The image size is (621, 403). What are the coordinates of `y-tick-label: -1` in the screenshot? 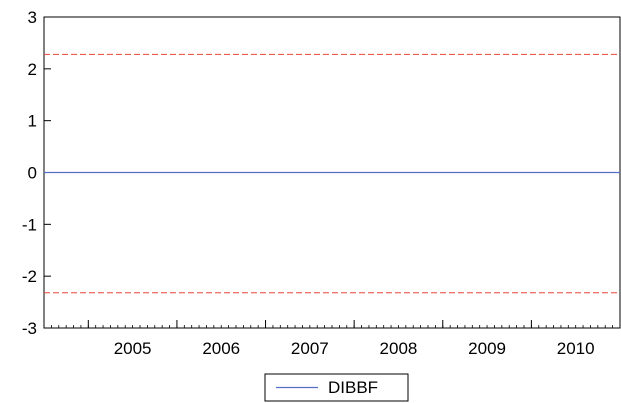 It's located at (29, 224).